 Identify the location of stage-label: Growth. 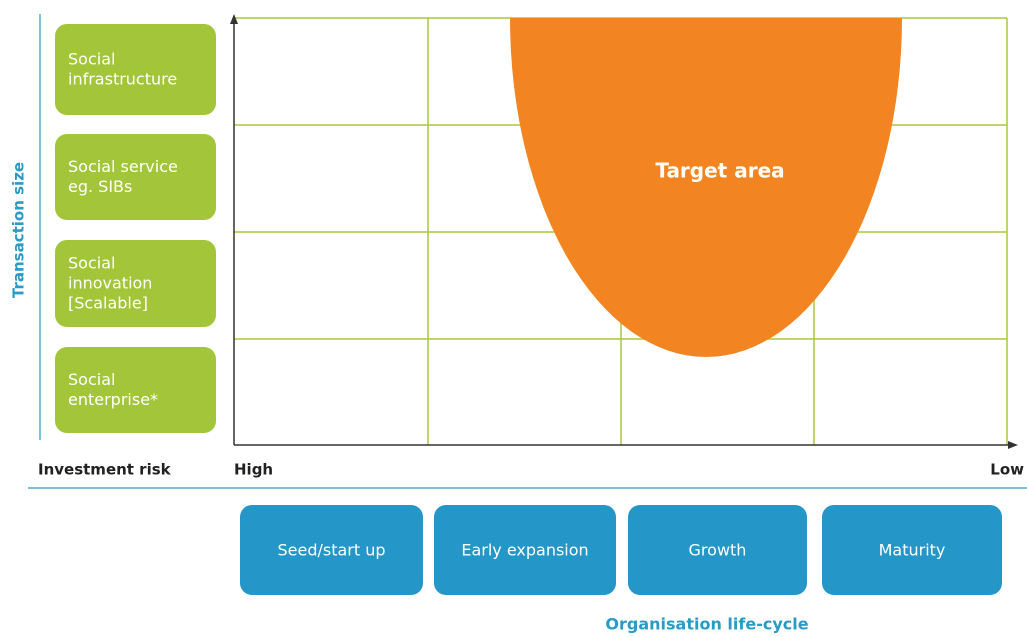
(718, 550).